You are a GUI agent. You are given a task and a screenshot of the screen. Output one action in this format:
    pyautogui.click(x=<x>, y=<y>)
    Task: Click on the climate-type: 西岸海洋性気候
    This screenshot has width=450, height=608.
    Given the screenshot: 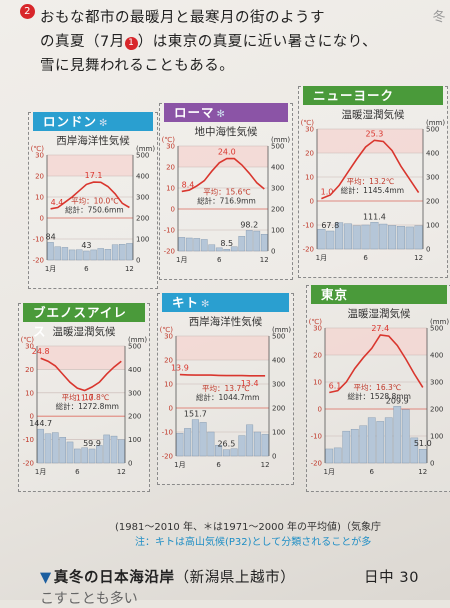 What is the action you would take?
    pyautogui.click(x=225, y=322)
    